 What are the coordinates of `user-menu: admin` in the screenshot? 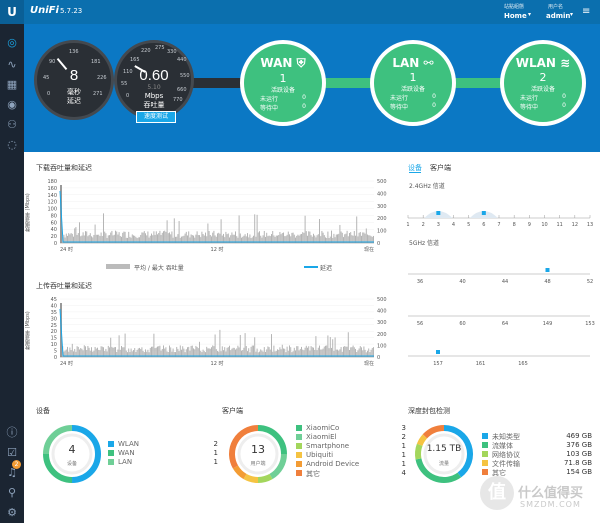 It's located at (558, 16).